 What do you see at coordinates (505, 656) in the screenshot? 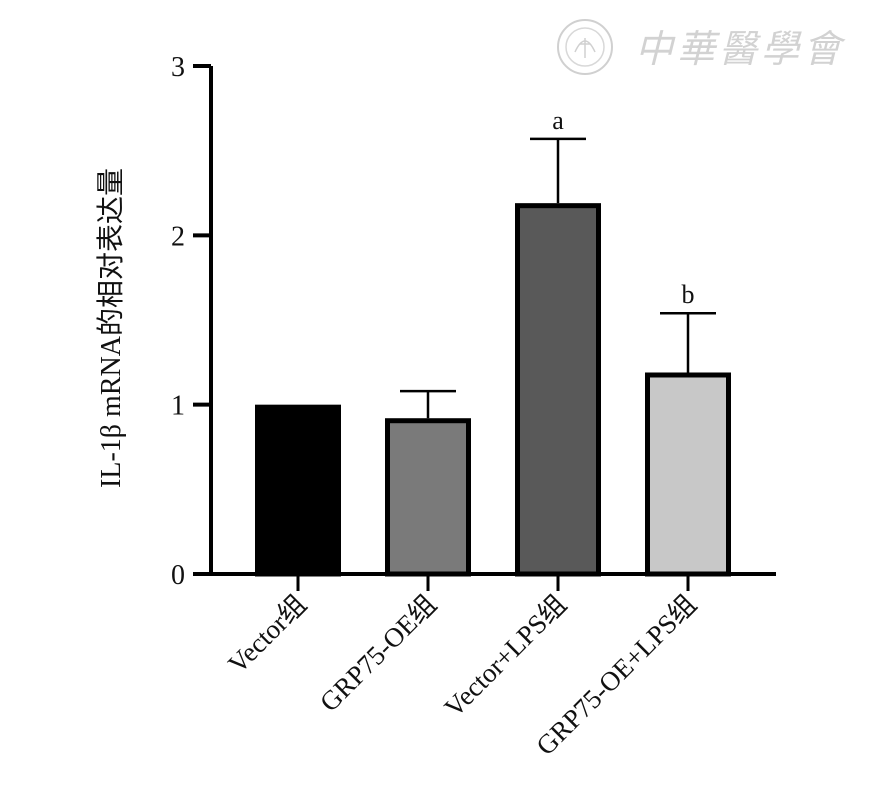
I see `x-category-label-3: Vector+LPS组` at bounding box center [505, 656].